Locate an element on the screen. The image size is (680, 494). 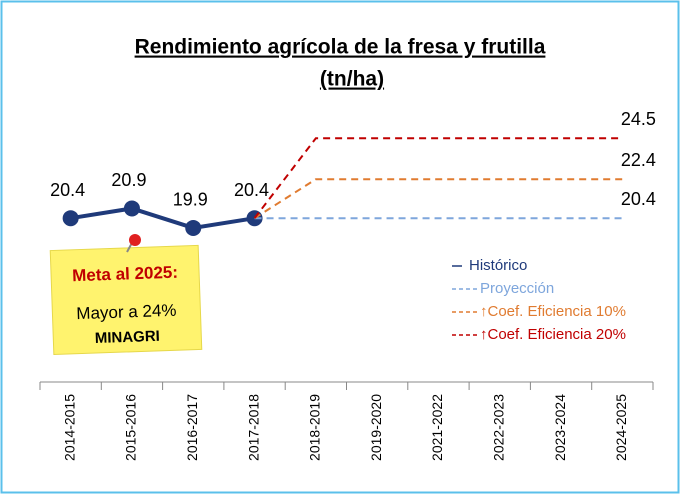
note-source: MINAGRI is located at coordinates (128, 337).